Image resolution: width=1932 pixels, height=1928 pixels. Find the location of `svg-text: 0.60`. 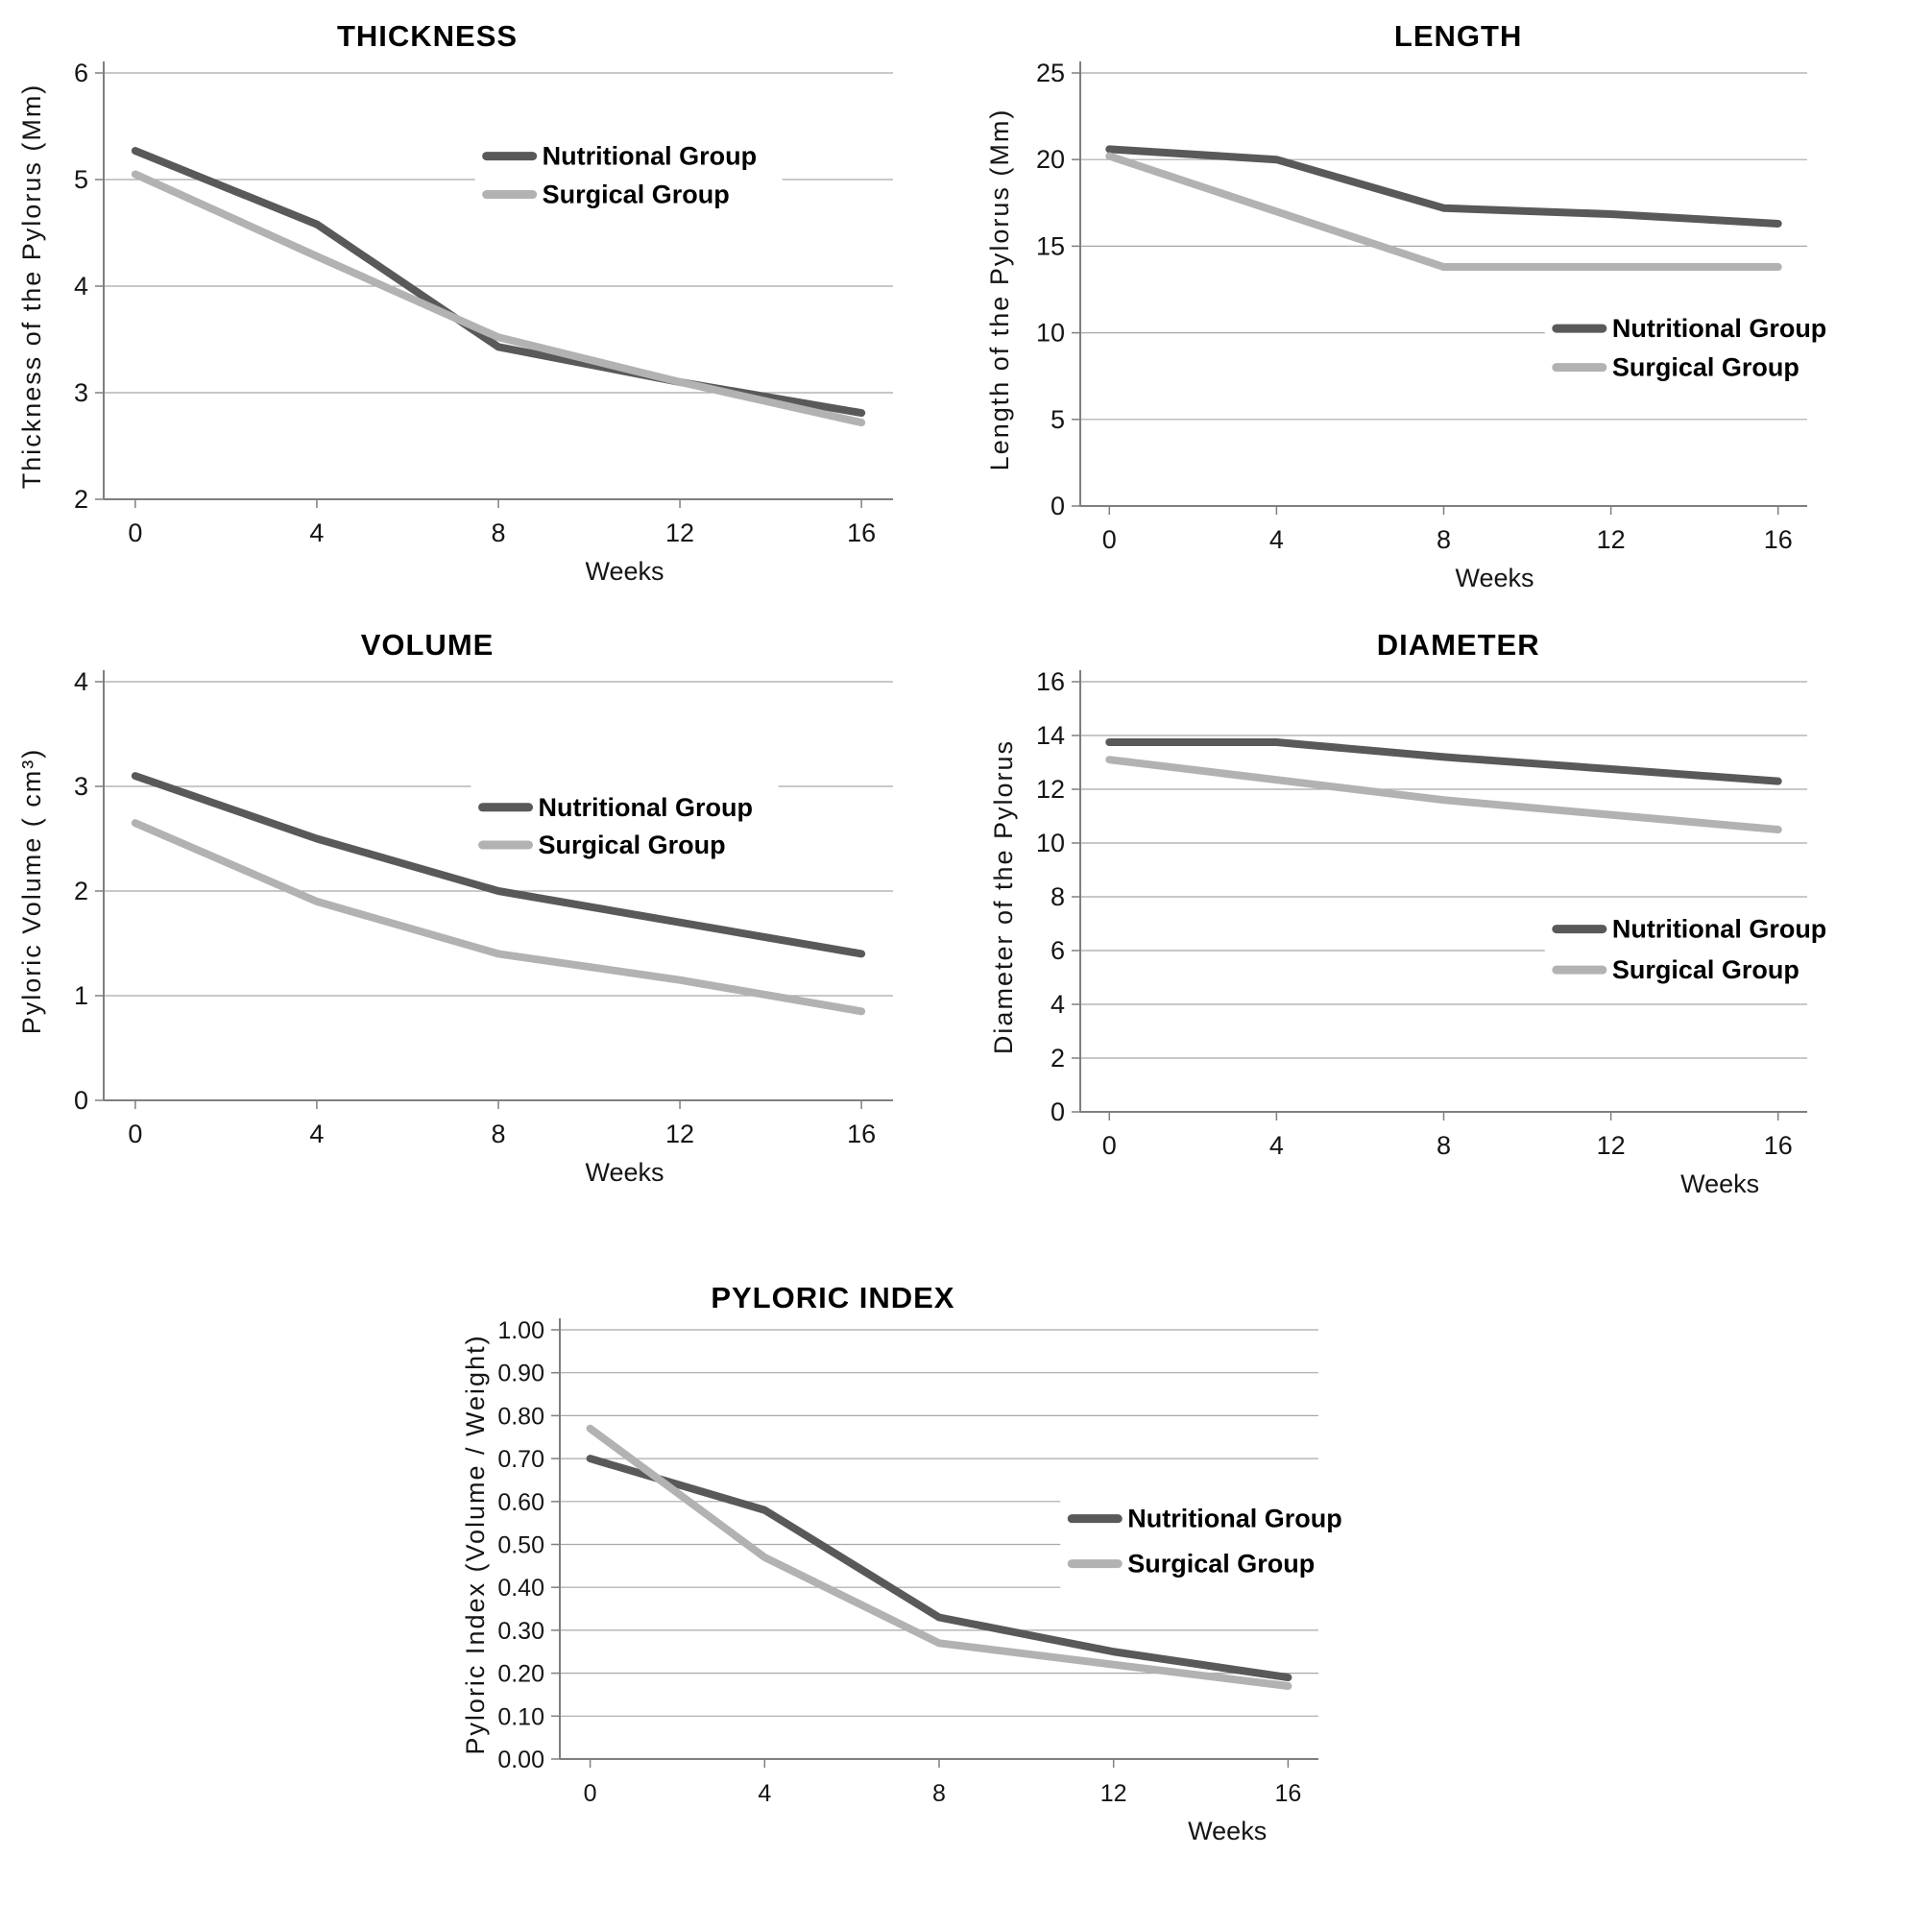

svg-text: 0.60 is located at coordinates (520, 1502).